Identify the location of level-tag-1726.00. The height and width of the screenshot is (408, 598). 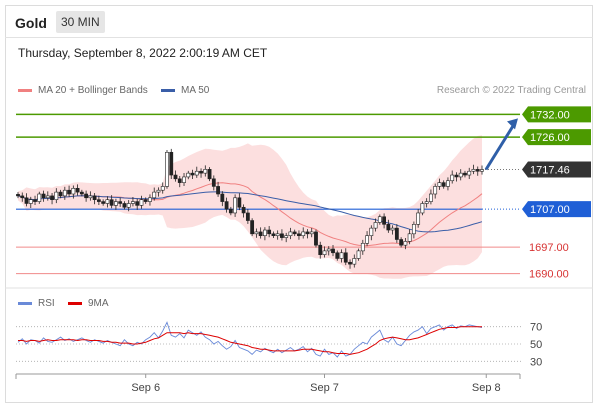
(556, 137).